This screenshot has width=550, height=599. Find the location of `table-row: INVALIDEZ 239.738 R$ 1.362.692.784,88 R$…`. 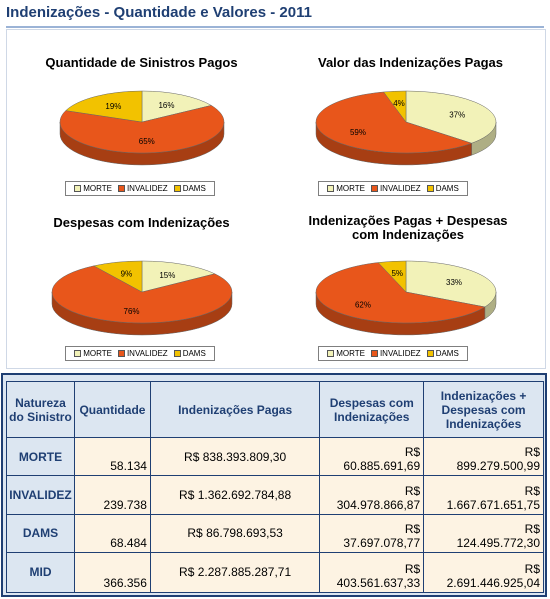

table-row: INVALIDEZ 239.738 R$ 1.362.692.784,88 R$… is located at coordinates (275, 495).